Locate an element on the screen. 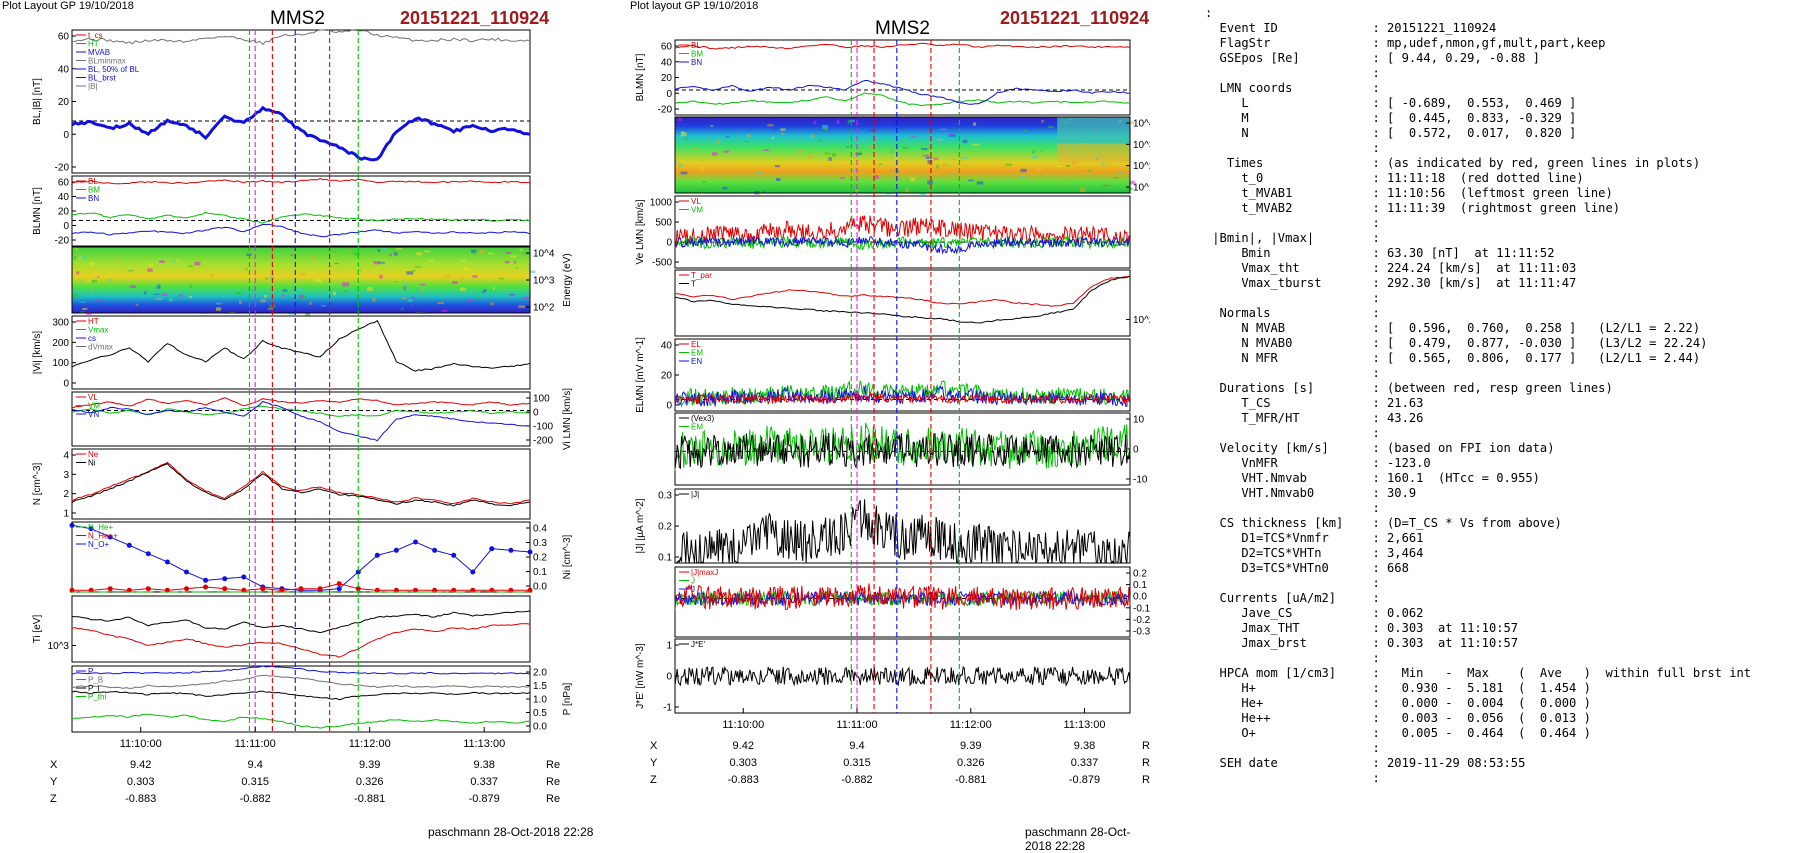 The height and width of the screenshot is (853, 1804). position-value: -0.882 is located at coordinates (255, 799).